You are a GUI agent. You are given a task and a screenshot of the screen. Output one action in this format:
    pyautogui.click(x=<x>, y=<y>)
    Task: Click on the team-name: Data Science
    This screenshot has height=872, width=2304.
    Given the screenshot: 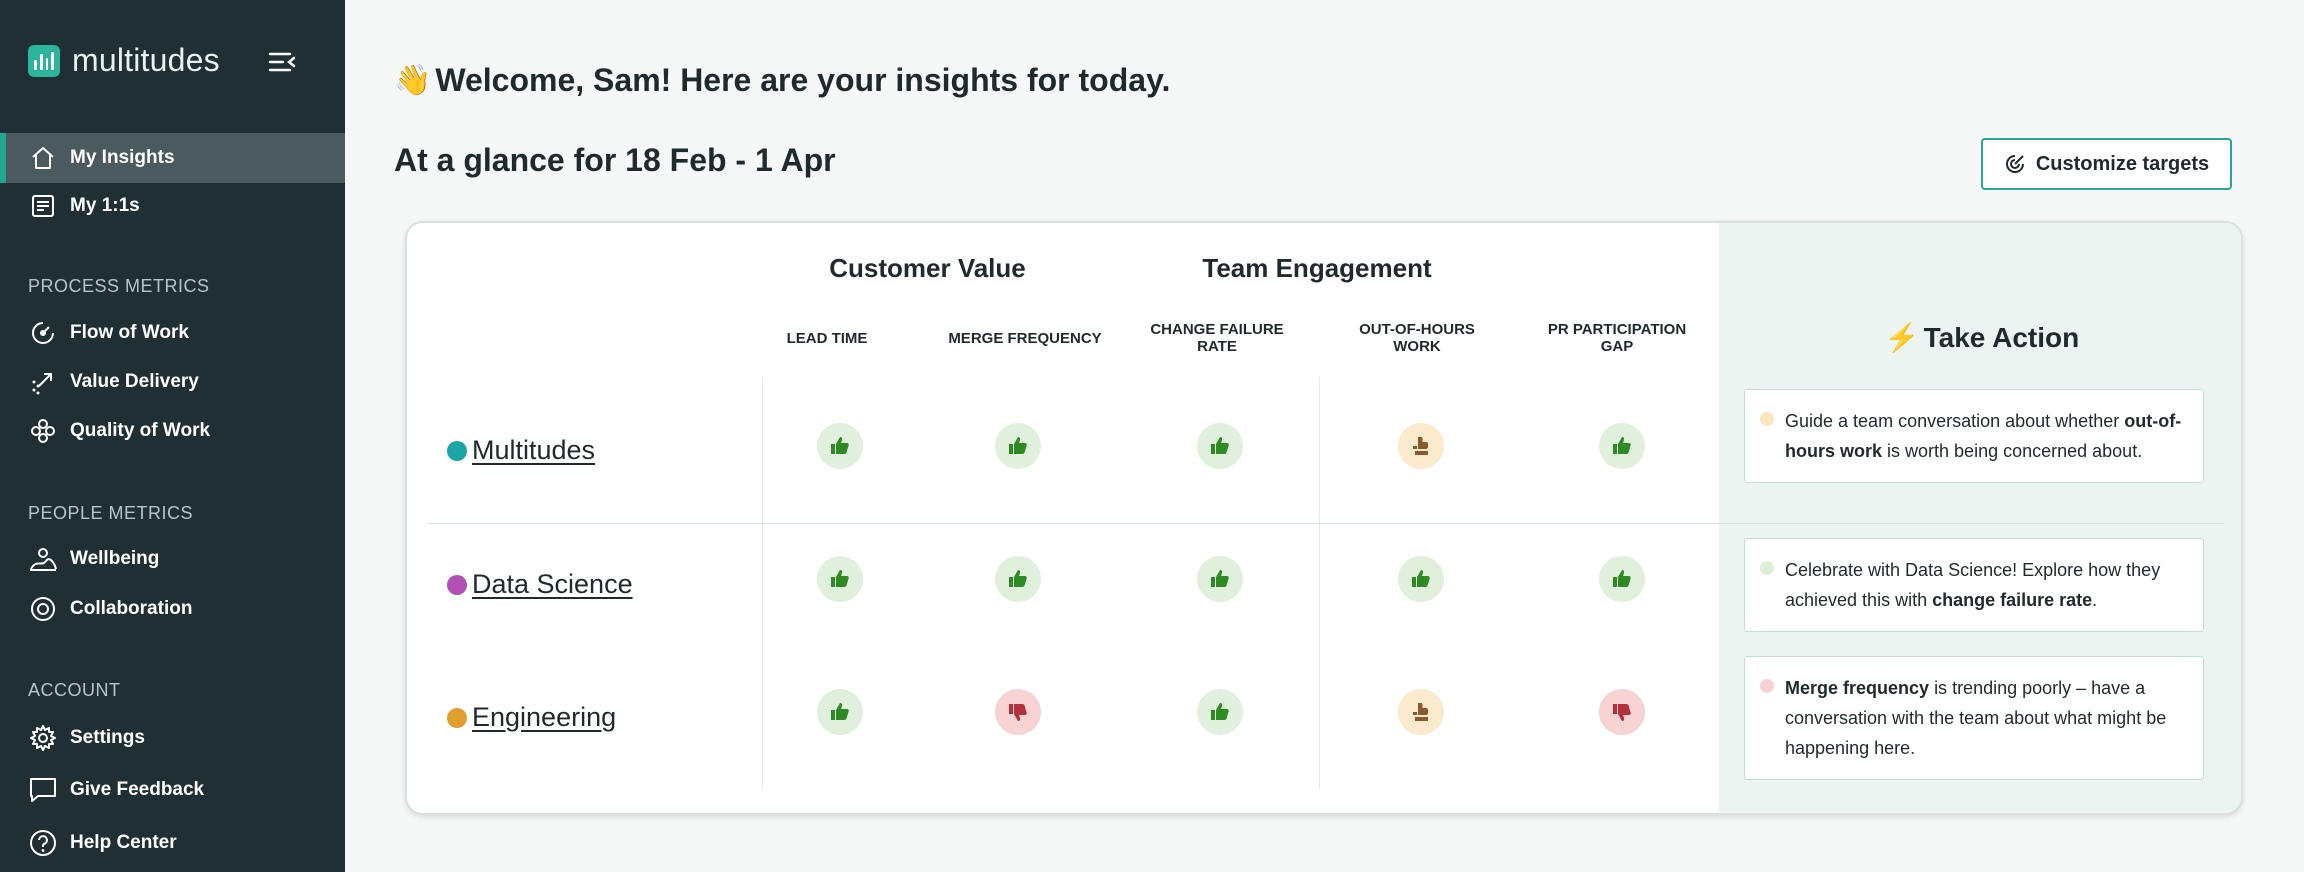 What is the action you would take?
    pyautogui.click(x=552, y=584)
    